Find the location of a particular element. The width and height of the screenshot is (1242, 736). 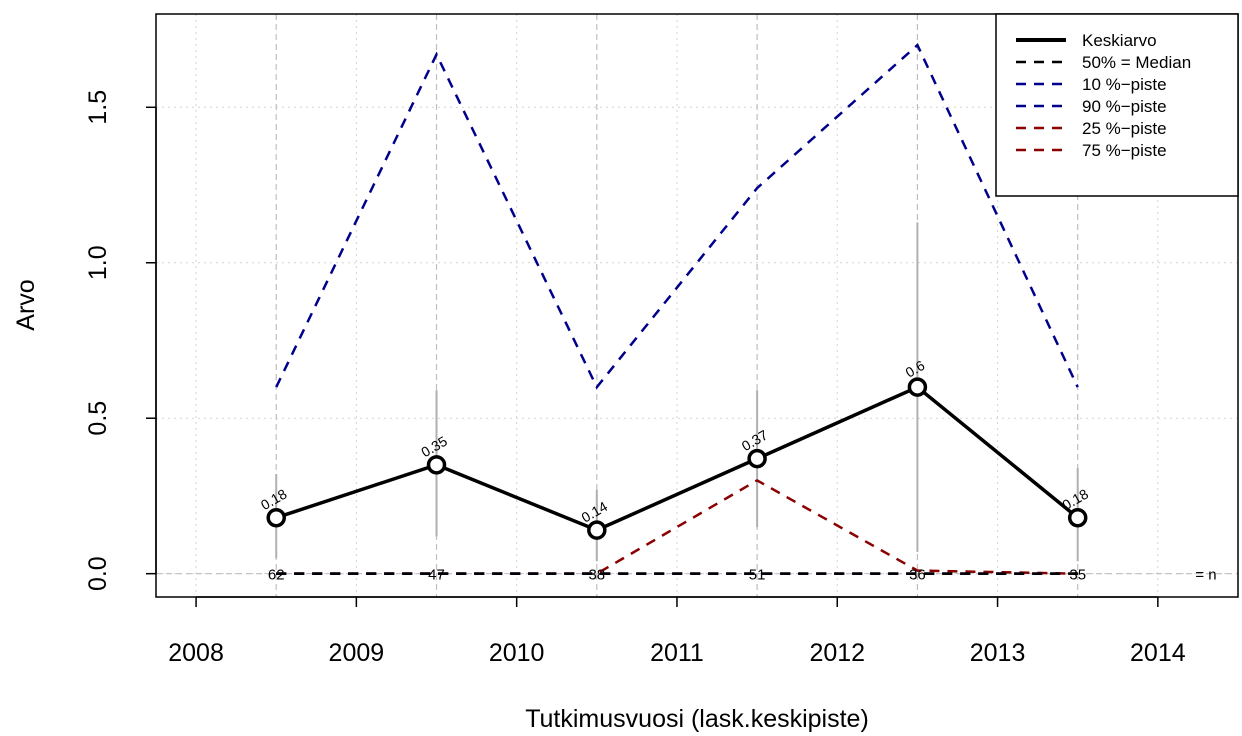

n-value: 38 is located at coordinates (596, 575).